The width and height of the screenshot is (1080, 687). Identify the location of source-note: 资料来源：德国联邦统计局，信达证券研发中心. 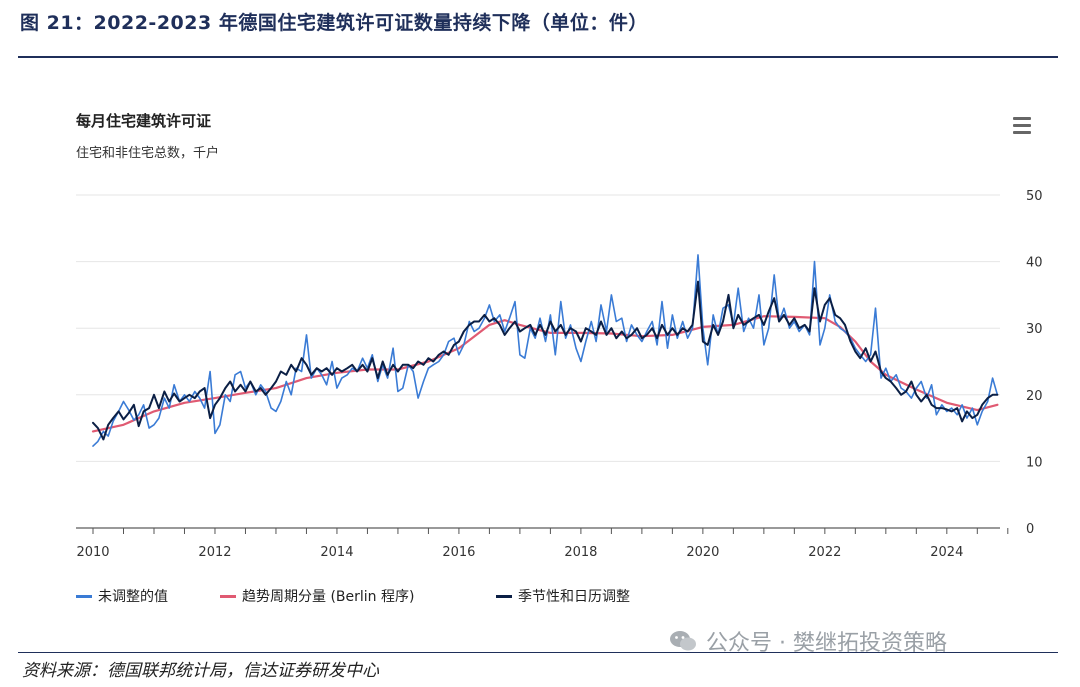
(200, 671).